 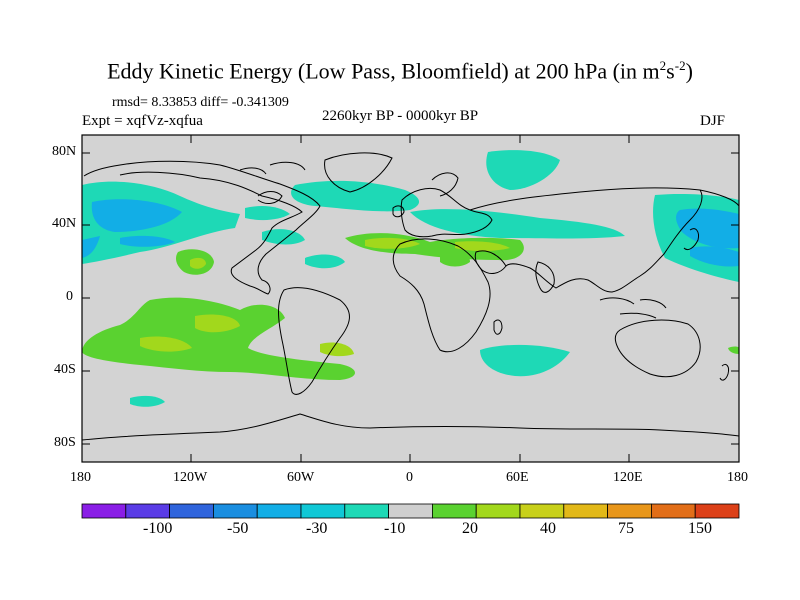 I want to click on colorbar, so click(x=410, y=511).